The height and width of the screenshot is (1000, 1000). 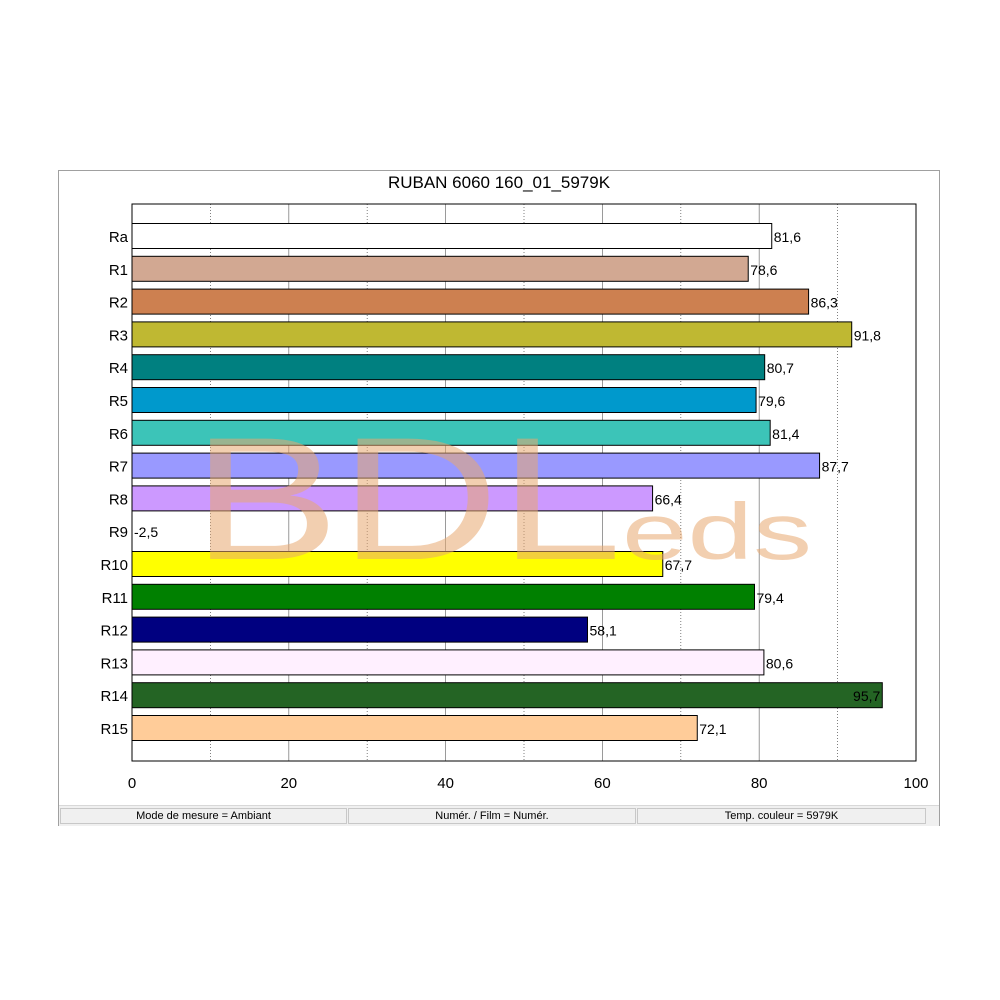 What do you see at coordinates (763, 270) in the screenshot?
I see `value-label: 78,6` at bounding box center [763, 270].